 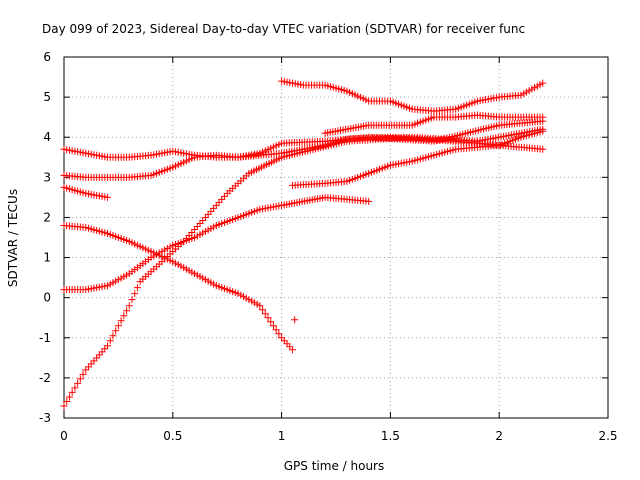 What do you see at coordinates (64, 436) in the screenshot?
I see `x-tick-label: 0` at bounding box center [64, 436].